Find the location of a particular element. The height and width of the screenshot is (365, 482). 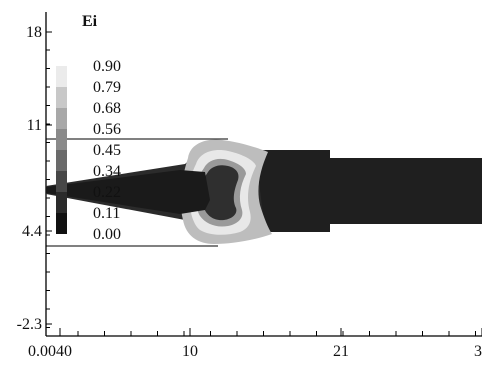

x-tick-label: 0.0040 is located at coordinates (50, 351).